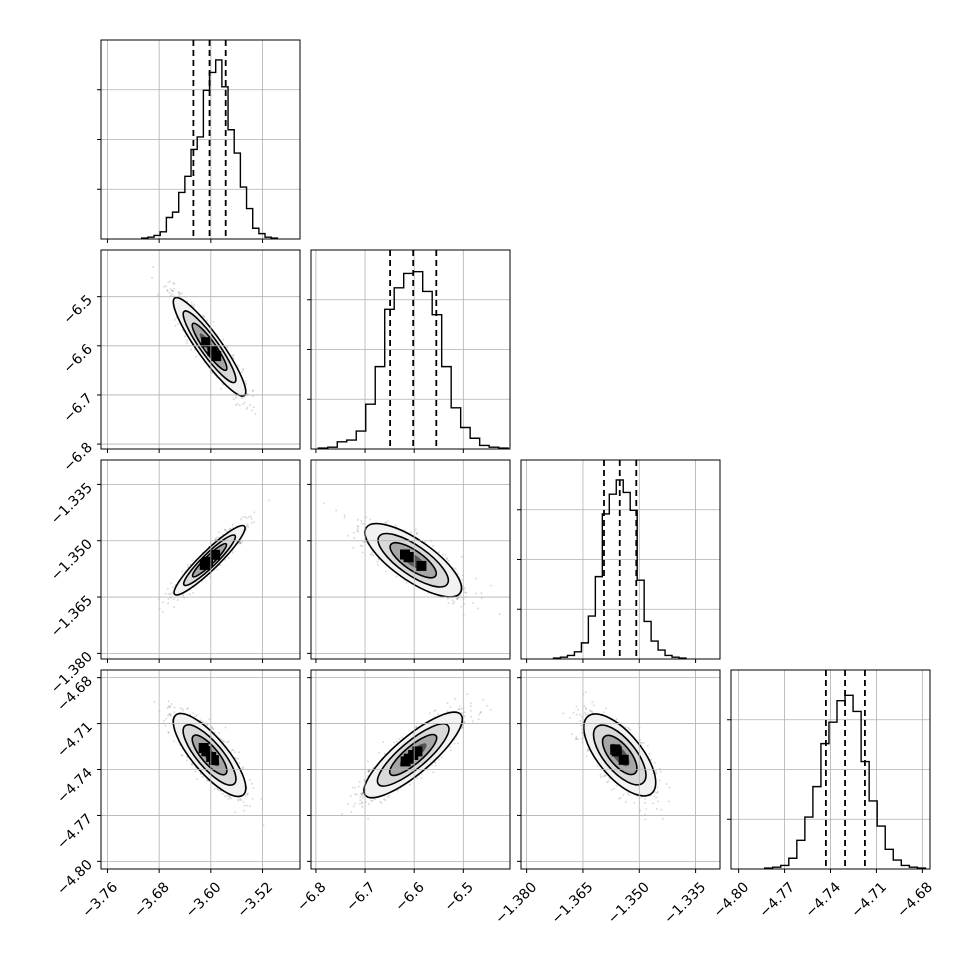  Describe the element at coordinates (629, 903) in the screenshot. I see `x-tick-label: −1.350` at that location.